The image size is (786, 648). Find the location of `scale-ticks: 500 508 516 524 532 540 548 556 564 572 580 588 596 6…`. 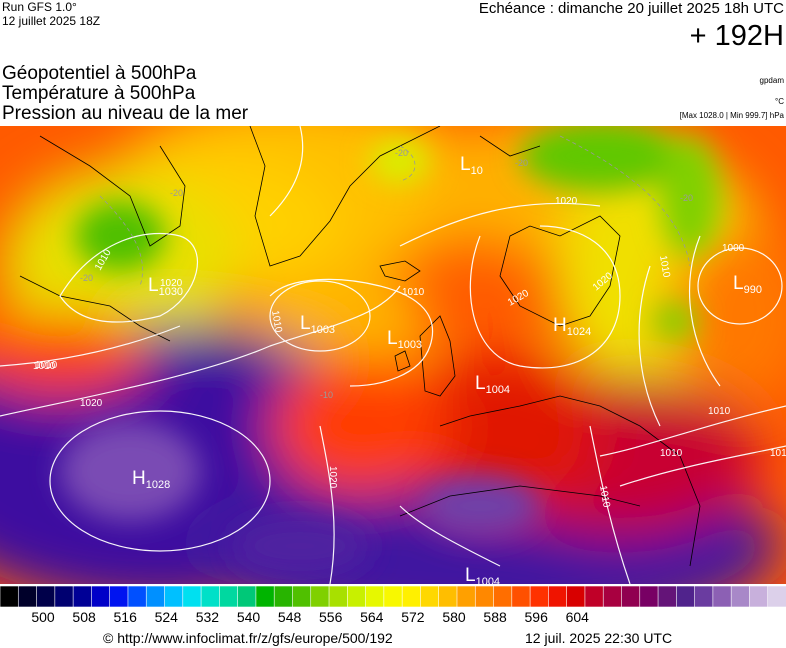

scale-ticks: 500 508 516 524 532 540 548 556 564 572 580 588 596 6… is located at coordinates (393, 618).